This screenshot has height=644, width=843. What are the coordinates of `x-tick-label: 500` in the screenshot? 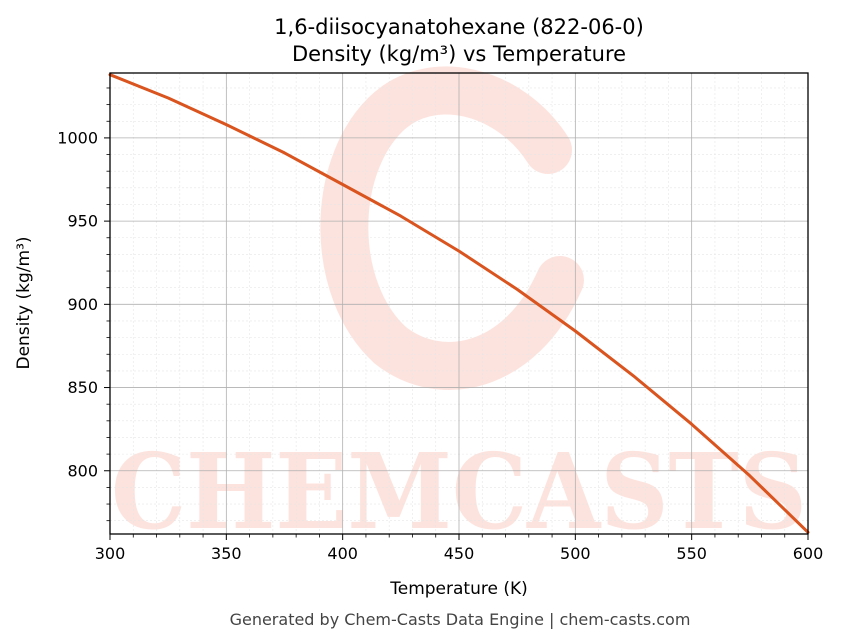 It's located at (575, 553).